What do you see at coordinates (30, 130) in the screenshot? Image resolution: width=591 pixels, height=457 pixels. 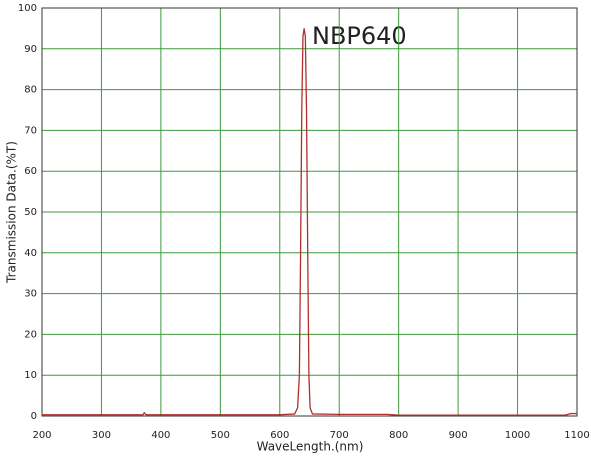 I see `y-tick-label: 70` at bounding box center [30, 130].